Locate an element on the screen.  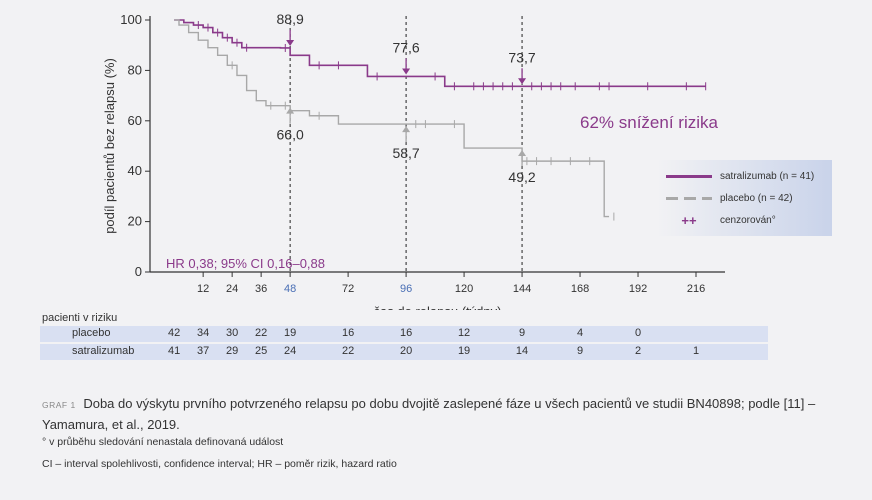
x-tick-label: 24 is located at coordinates (232, 289).